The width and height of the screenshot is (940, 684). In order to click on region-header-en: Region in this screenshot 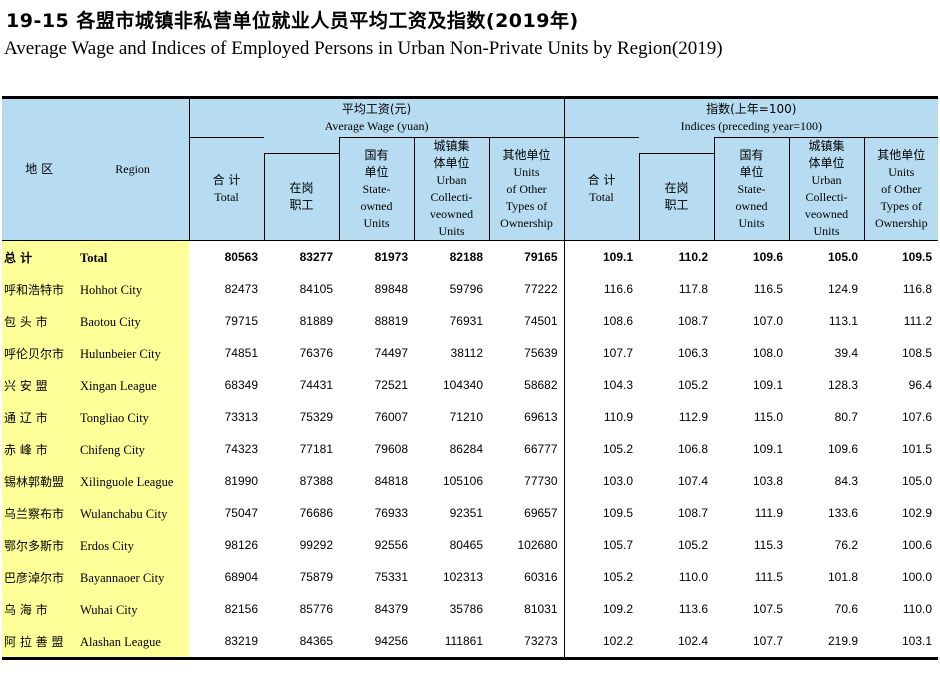, I will do `click(132, 169)`.